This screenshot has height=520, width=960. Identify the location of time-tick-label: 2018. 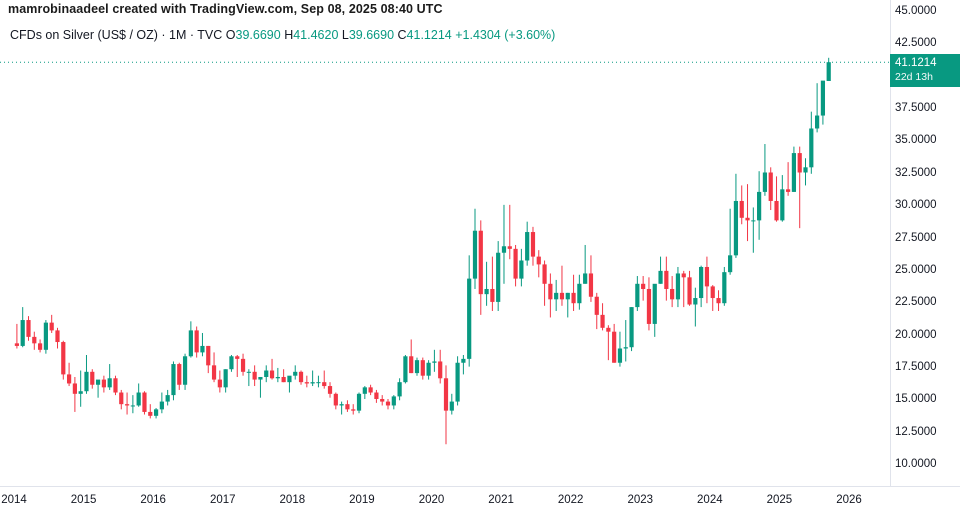
(292, 500).